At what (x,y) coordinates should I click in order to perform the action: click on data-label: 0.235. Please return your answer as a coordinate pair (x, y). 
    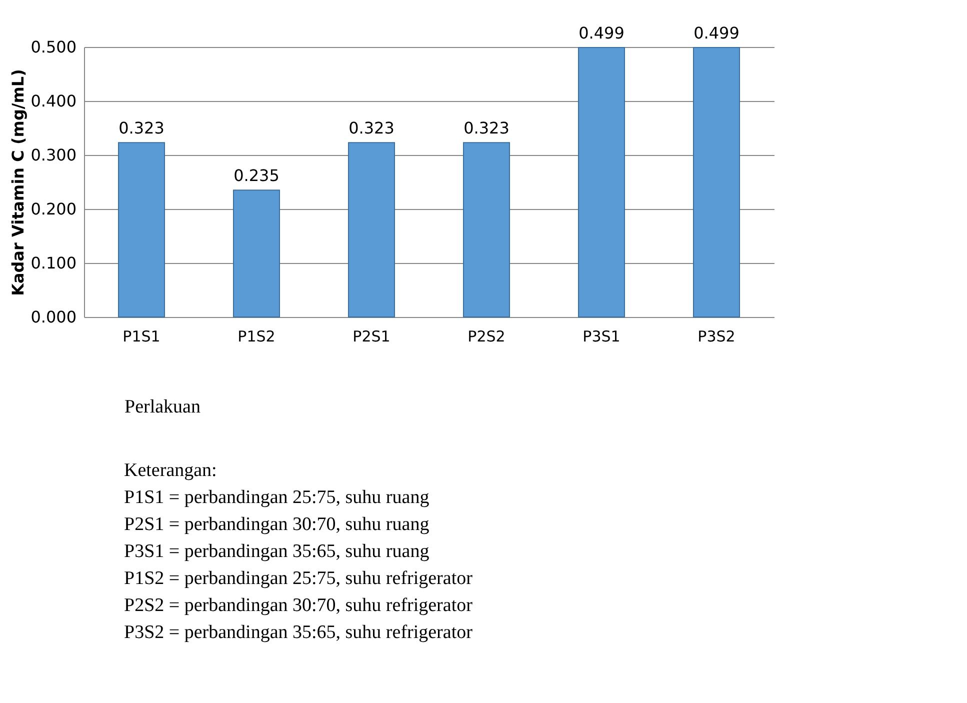
    Looking at the image, I should click on (257, 176).